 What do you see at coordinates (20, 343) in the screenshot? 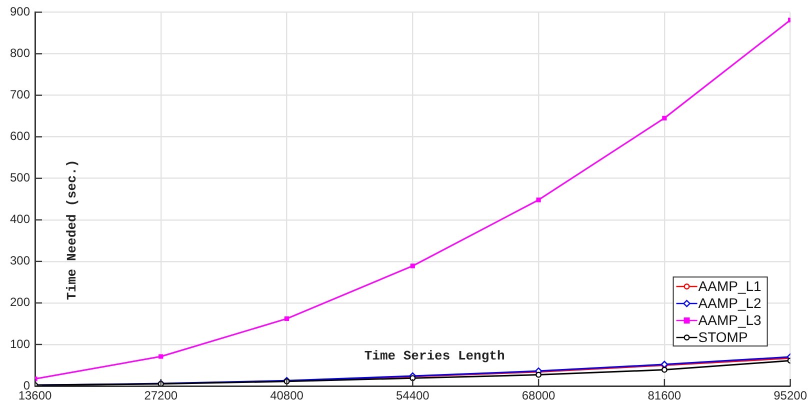
I see `y-tick-label: 100` at bounding box center [20, 343].